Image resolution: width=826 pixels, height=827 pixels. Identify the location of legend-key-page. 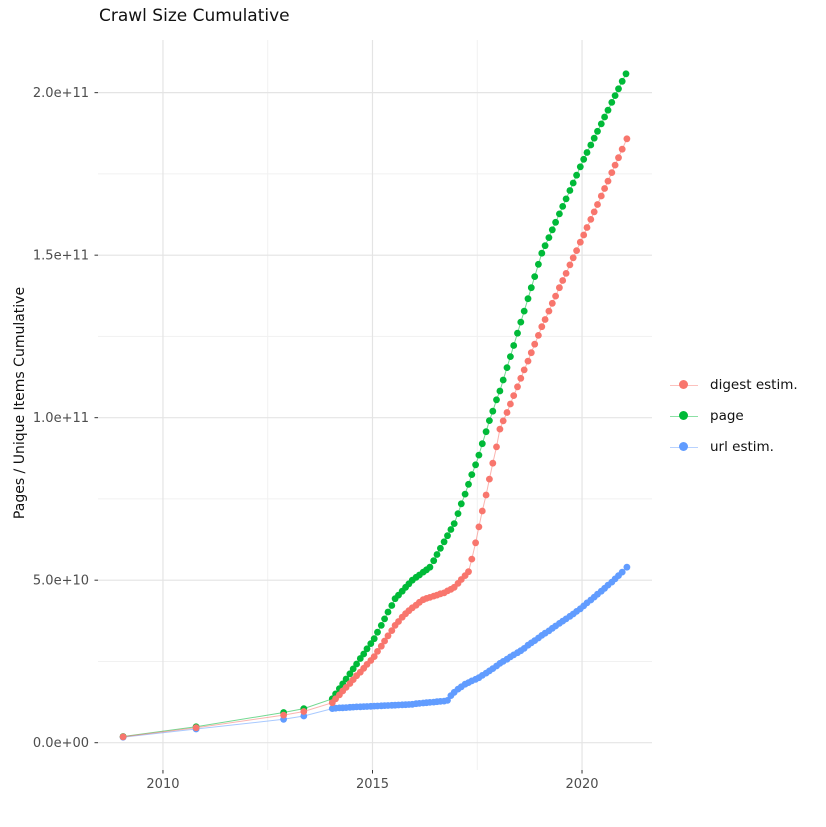
(684, 416).